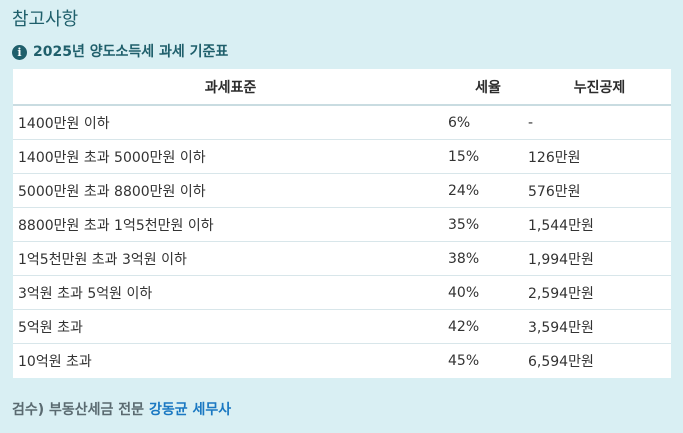 The image size is (683, 433). Describe the element at coordinates (599, 258) in the screenshot. I see `deduction-cell: 1,994만원` at that location.